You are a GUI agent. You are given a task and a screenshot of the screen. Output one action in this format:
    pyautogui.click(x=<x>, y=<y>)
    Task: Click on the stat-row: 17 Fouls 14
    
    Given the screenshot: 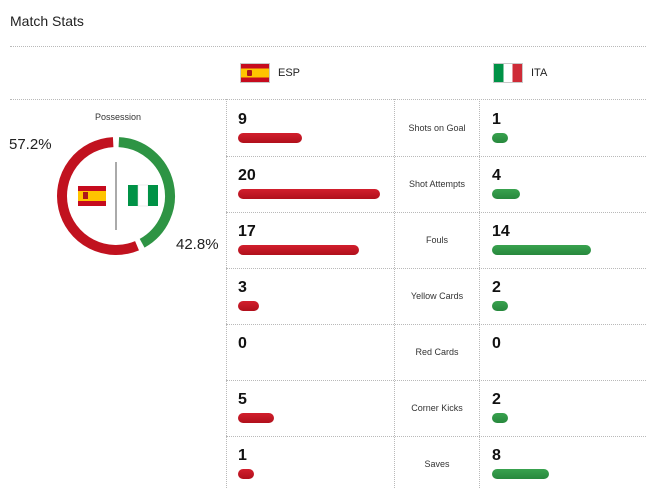 What is the action you would take?
    pyautogui.click(x=436, y=240)
    